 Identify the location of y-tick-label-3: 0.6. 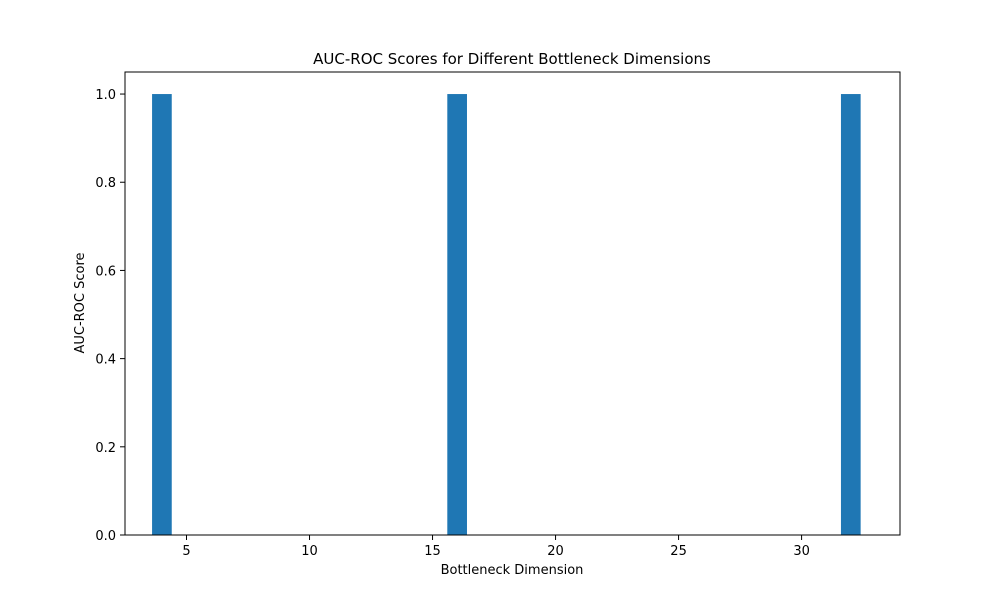
(105, 271).